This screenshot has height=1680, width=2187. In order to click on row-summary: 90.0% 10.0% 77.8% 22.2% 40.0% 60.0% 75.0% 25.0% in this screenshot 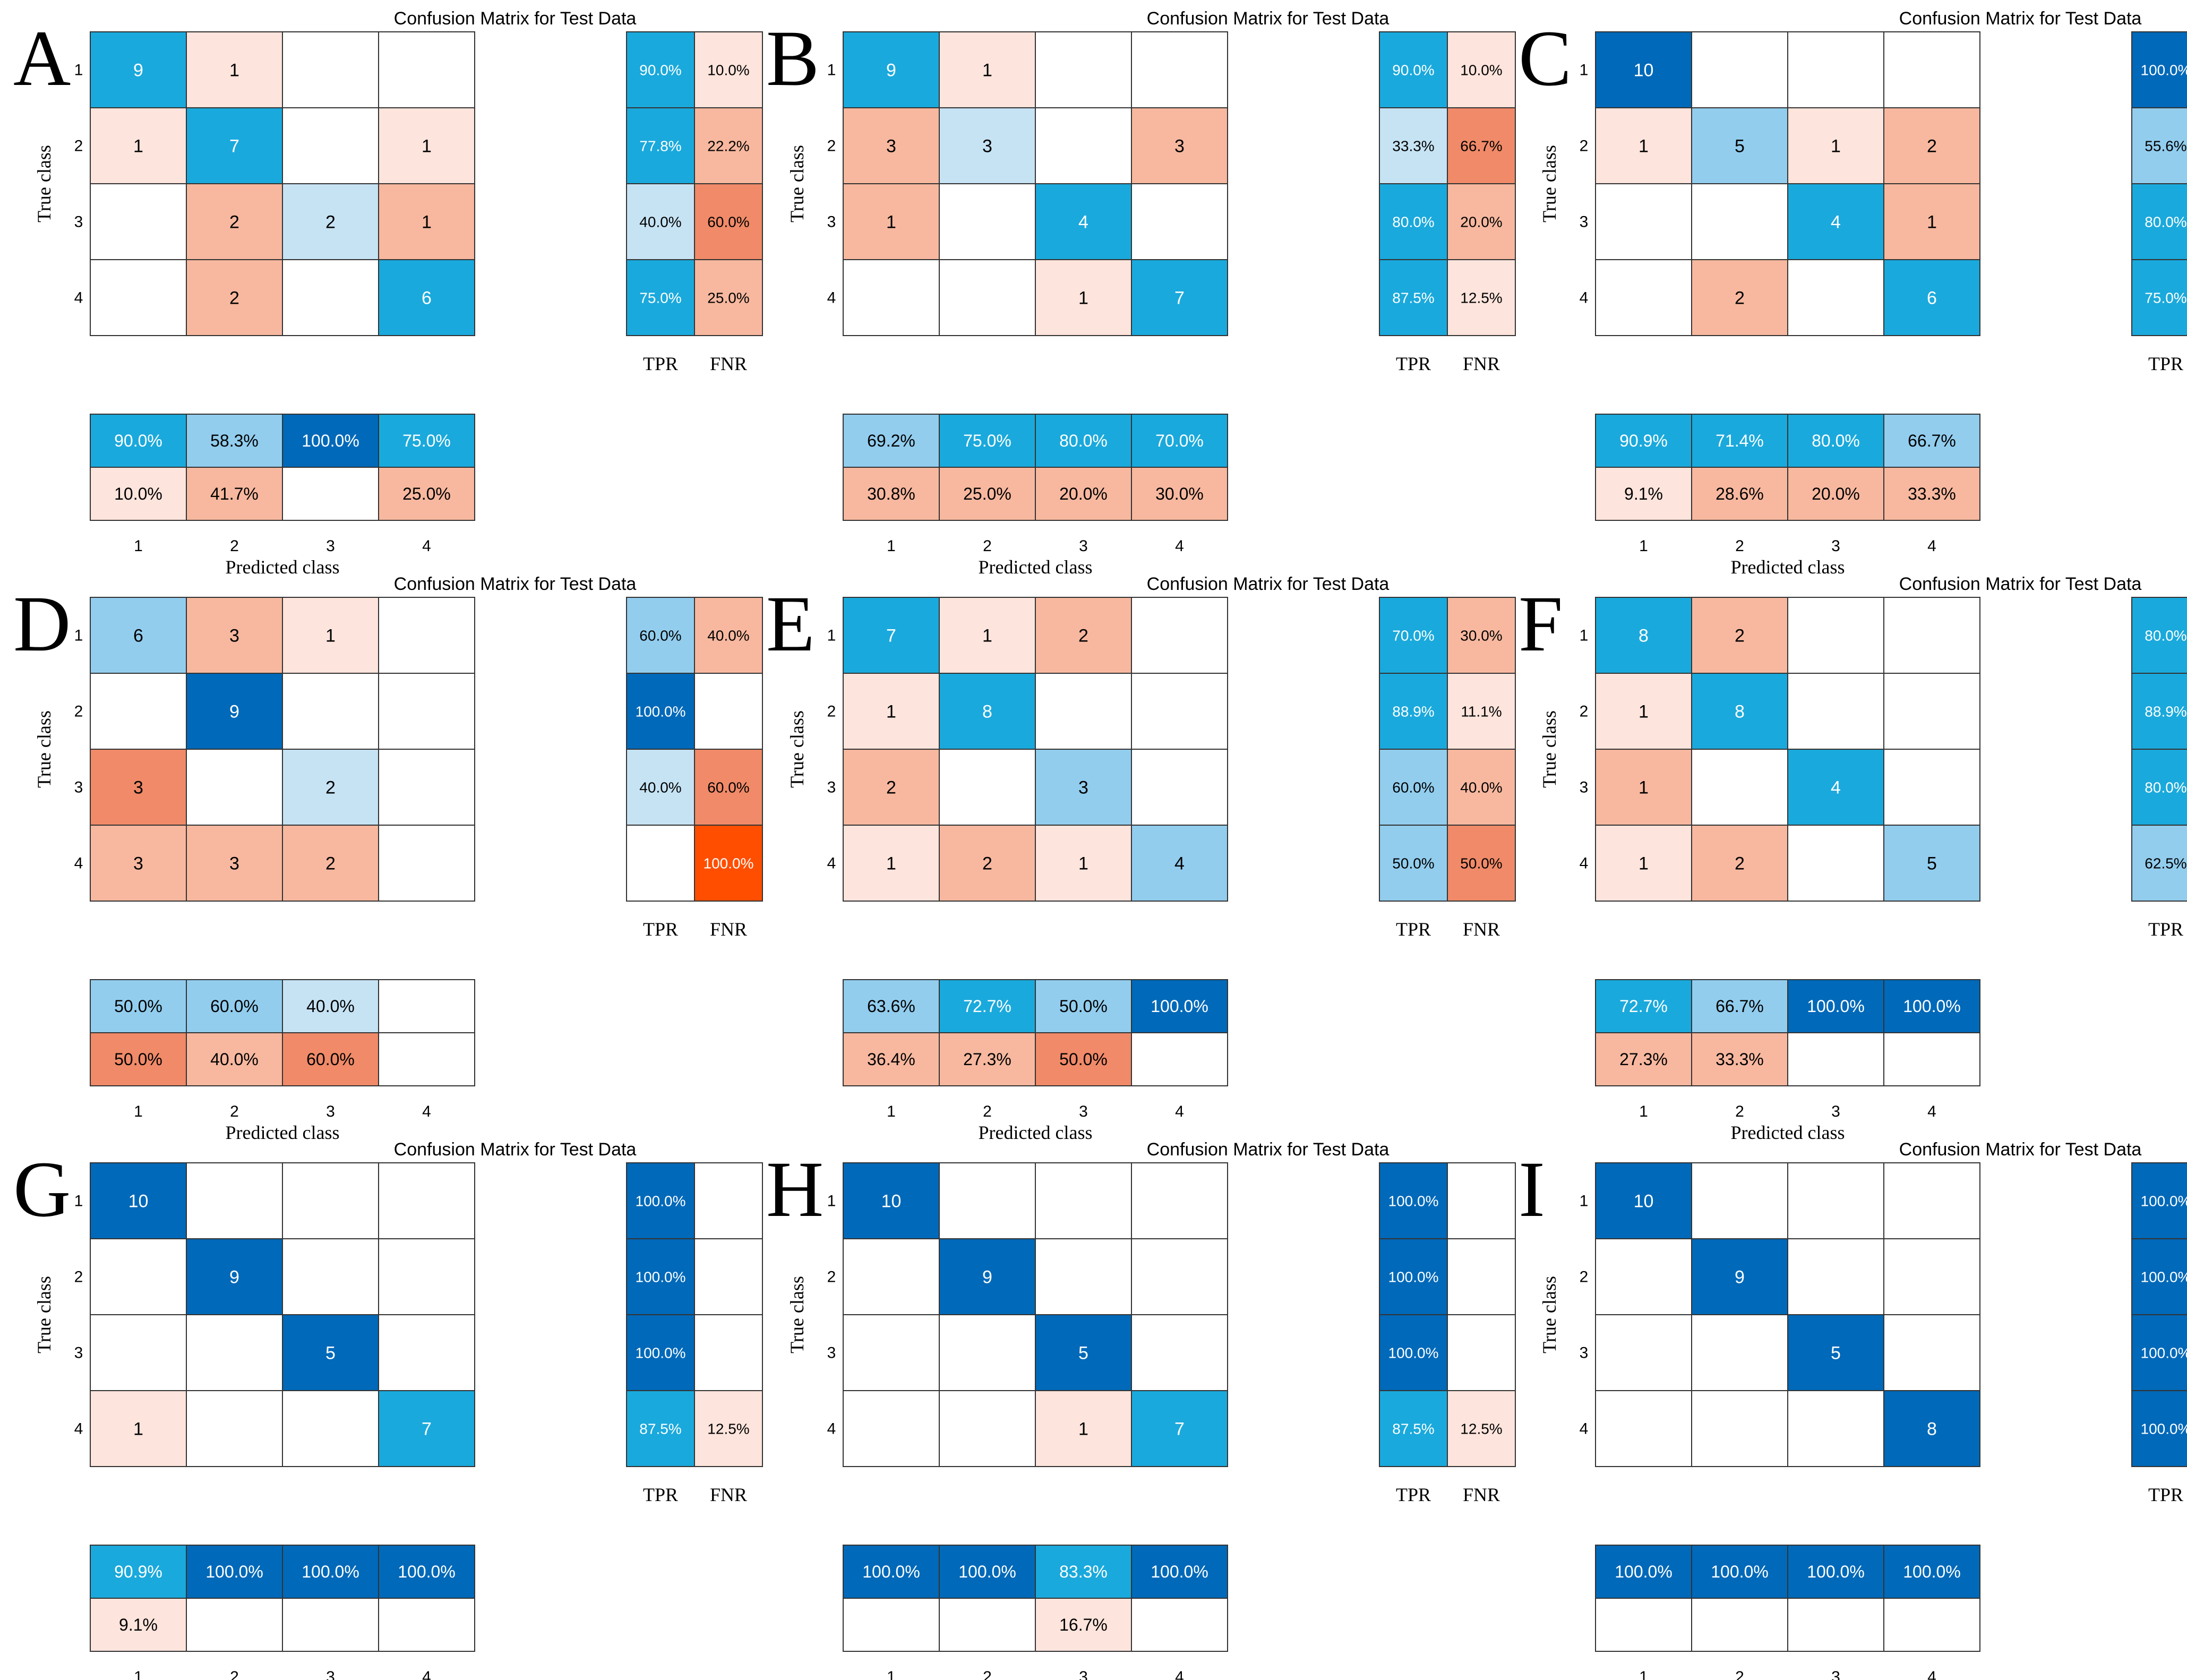, I will do `click(694, 183)`.